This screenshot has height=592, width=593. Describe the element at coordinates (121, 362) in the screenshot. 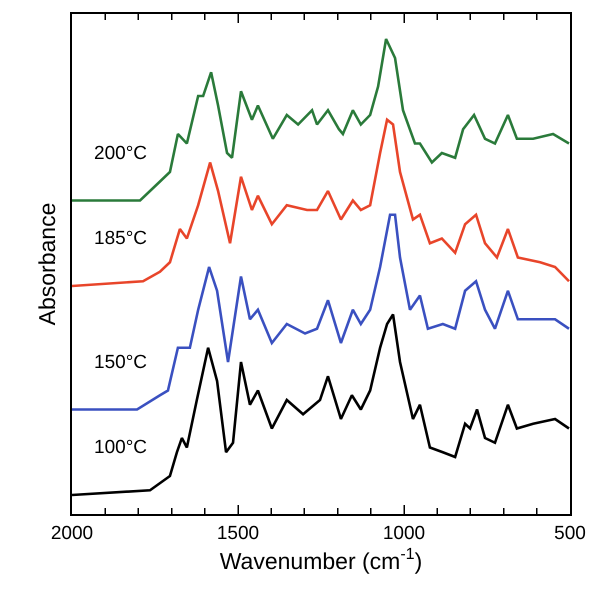

I see `series-label: 150°C` at that location.